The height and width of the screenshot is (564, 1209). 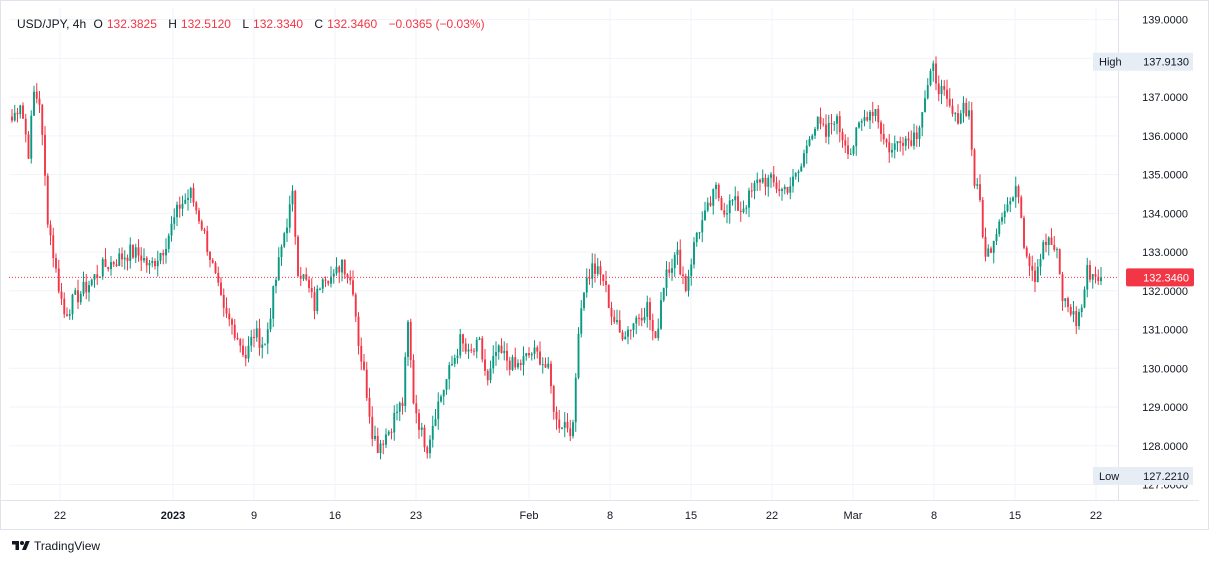 What do you see at coordinates (52, 24) in the screenshot?
I see `symbol-label: USD/JPY, 4h` at bounding box center [52, 24].